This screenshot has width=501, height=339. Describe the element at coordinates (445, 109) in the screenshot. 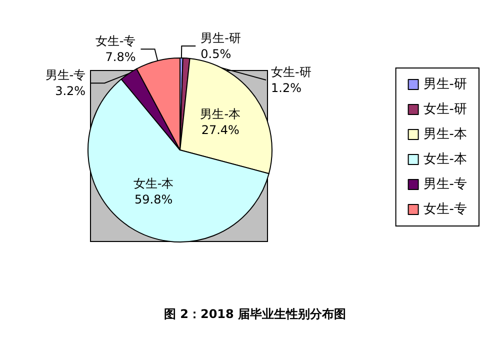

I see `legend-label: 女生-研` at that location.